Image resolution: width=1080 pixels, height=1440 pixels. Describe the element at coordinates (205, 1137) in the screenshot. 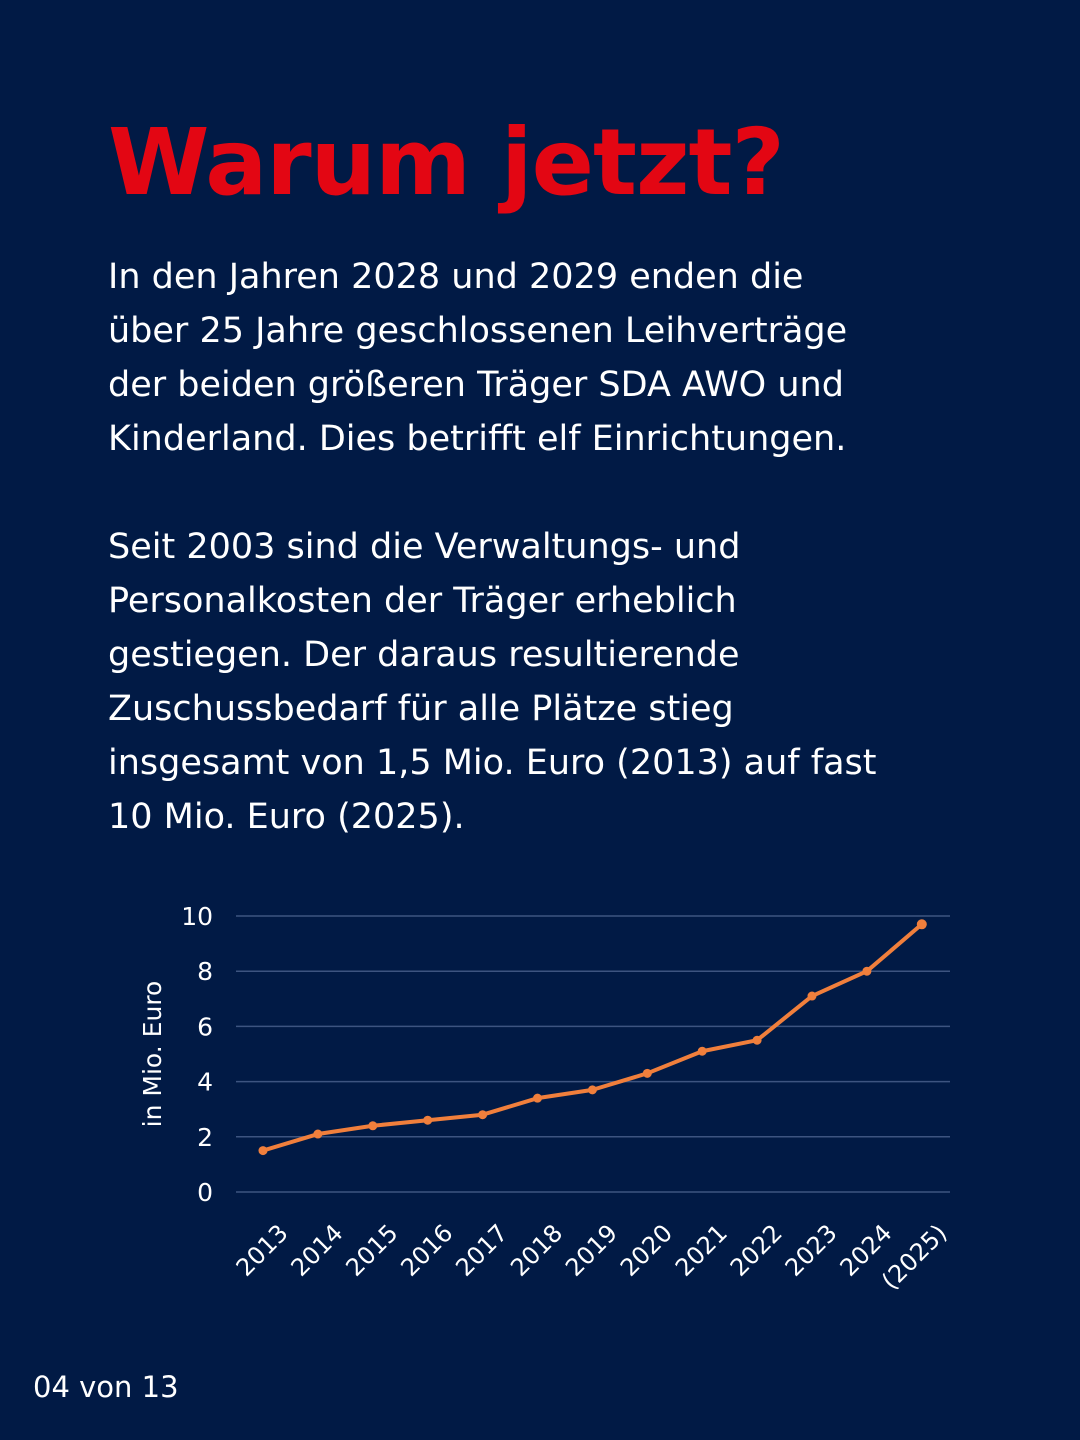

I see `y-tick-label: 2` at that location.